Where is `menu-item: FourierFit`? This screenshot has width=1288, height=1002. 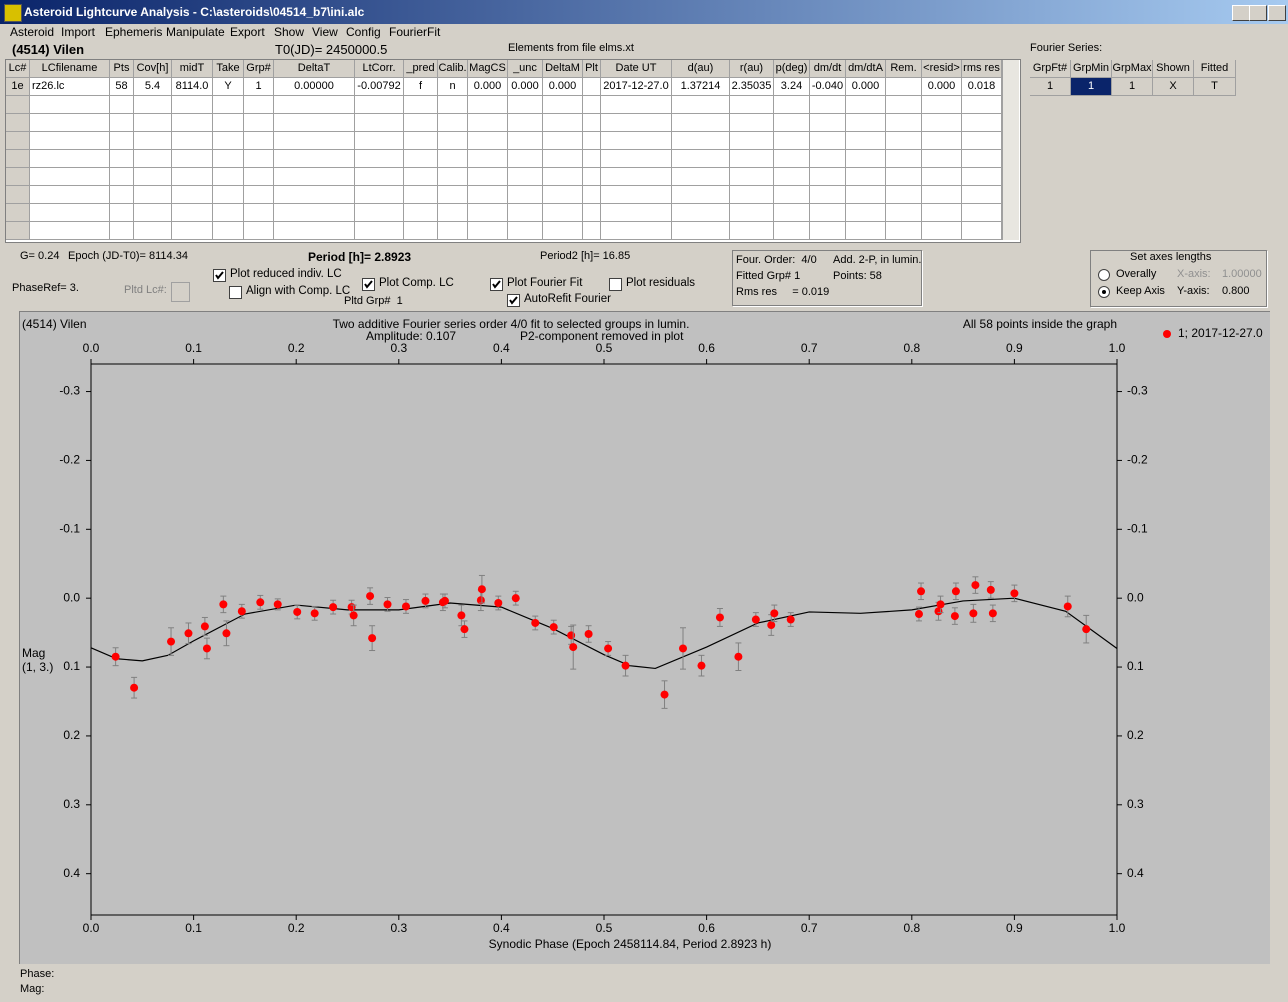 menu-item: FourierFit is located at coordinates (415, 32).